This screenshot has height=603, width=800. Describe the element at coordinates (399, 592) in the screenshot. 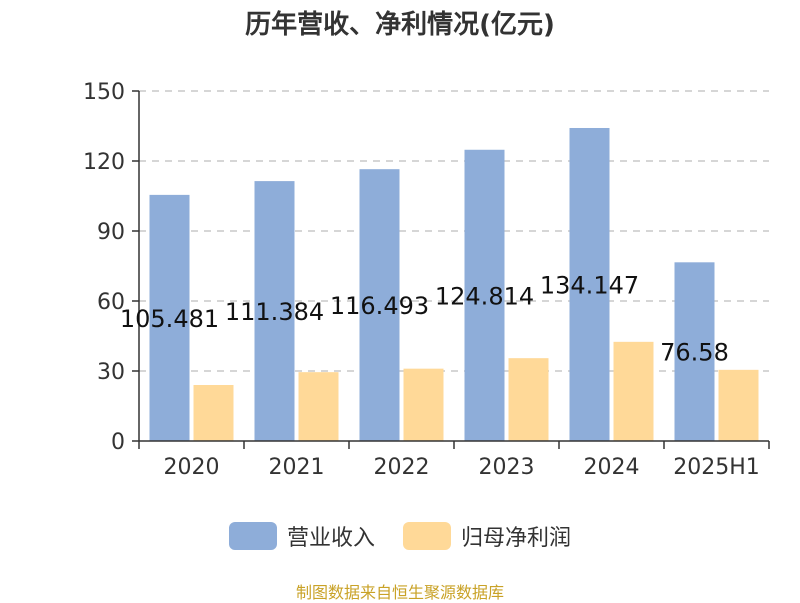

I see `source-note: 制图数据来自恒生聚源数据库` at that location.